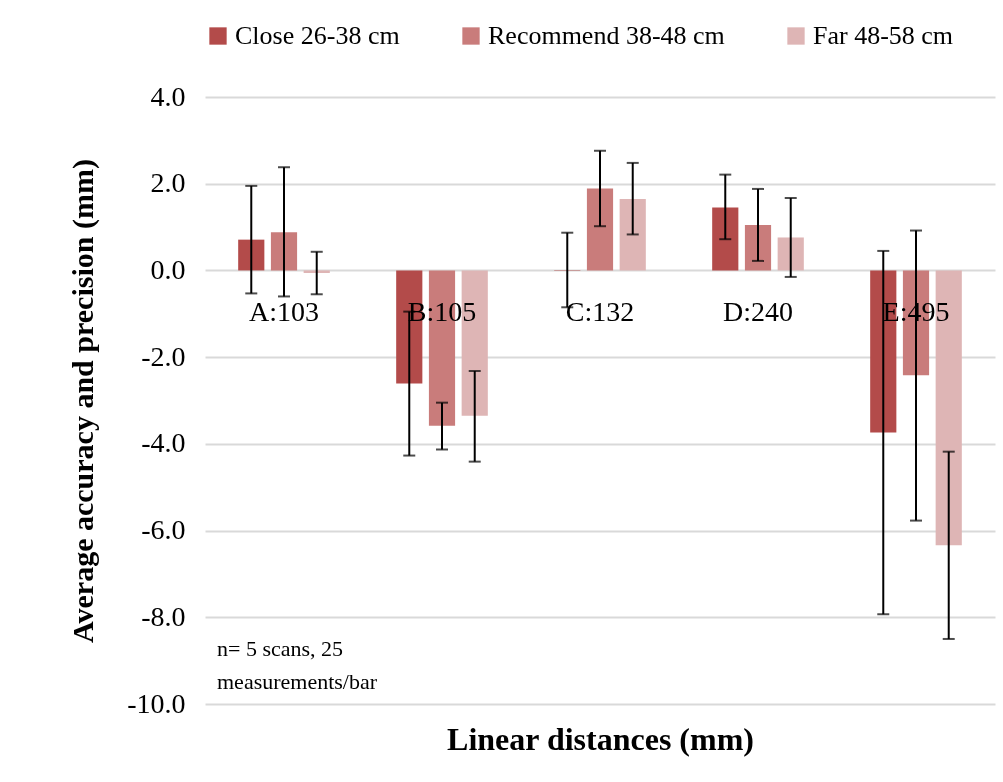 This screenshot has height=782, width=1003. I want to click on x-tick-label: C:132, so click(600, 312).